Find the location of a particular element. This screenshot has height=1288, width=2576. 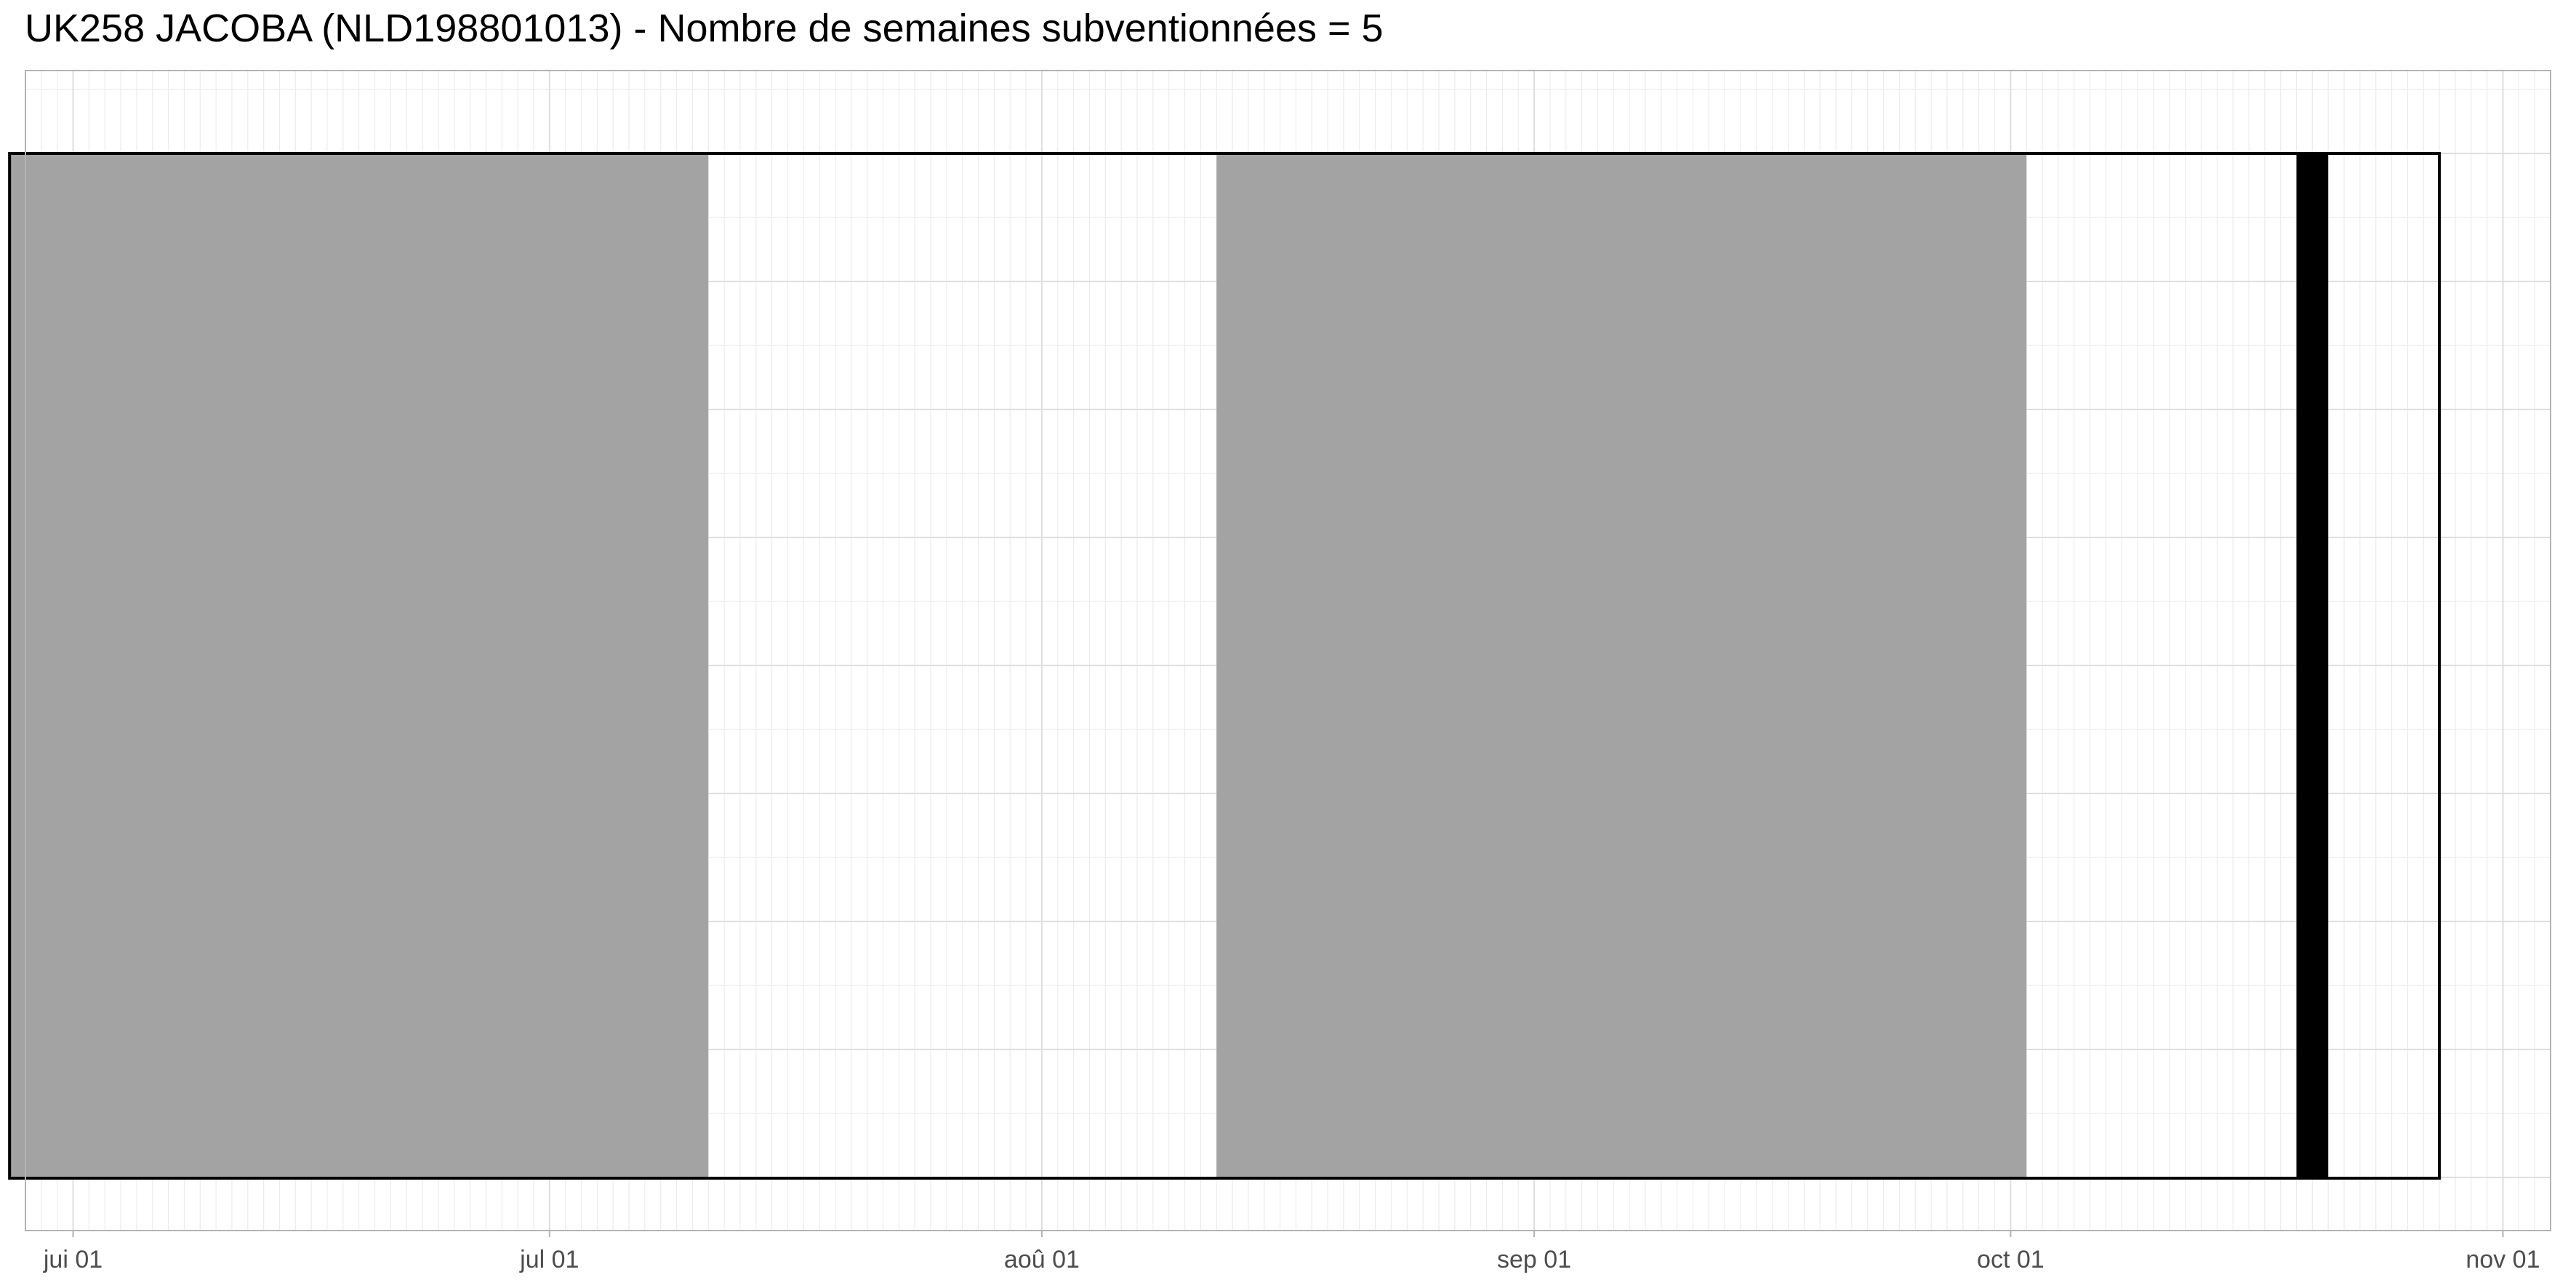

x-tick-label: nov 01 is located at coordinates (2502, 1259).